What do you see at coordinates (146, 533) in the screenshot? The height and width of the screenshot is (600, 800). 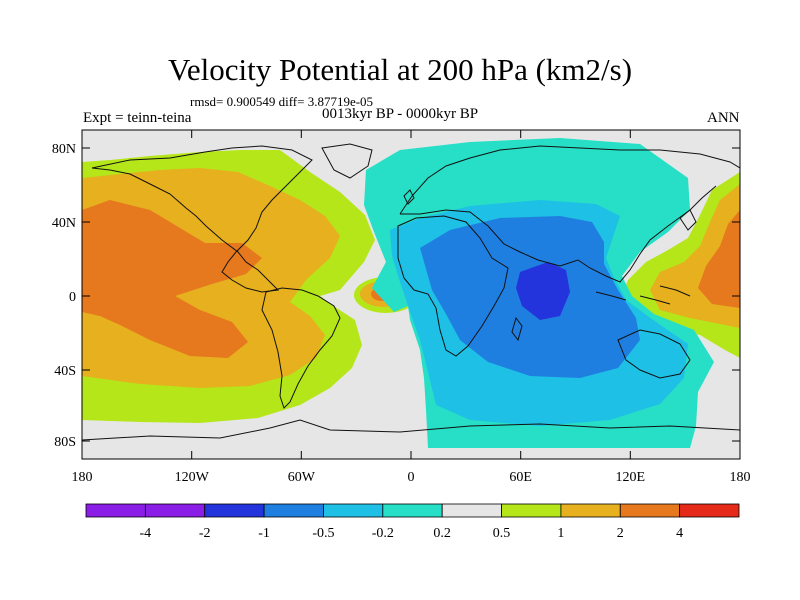 I see `colorbar-label: -4` at bounding box center [146, 533].